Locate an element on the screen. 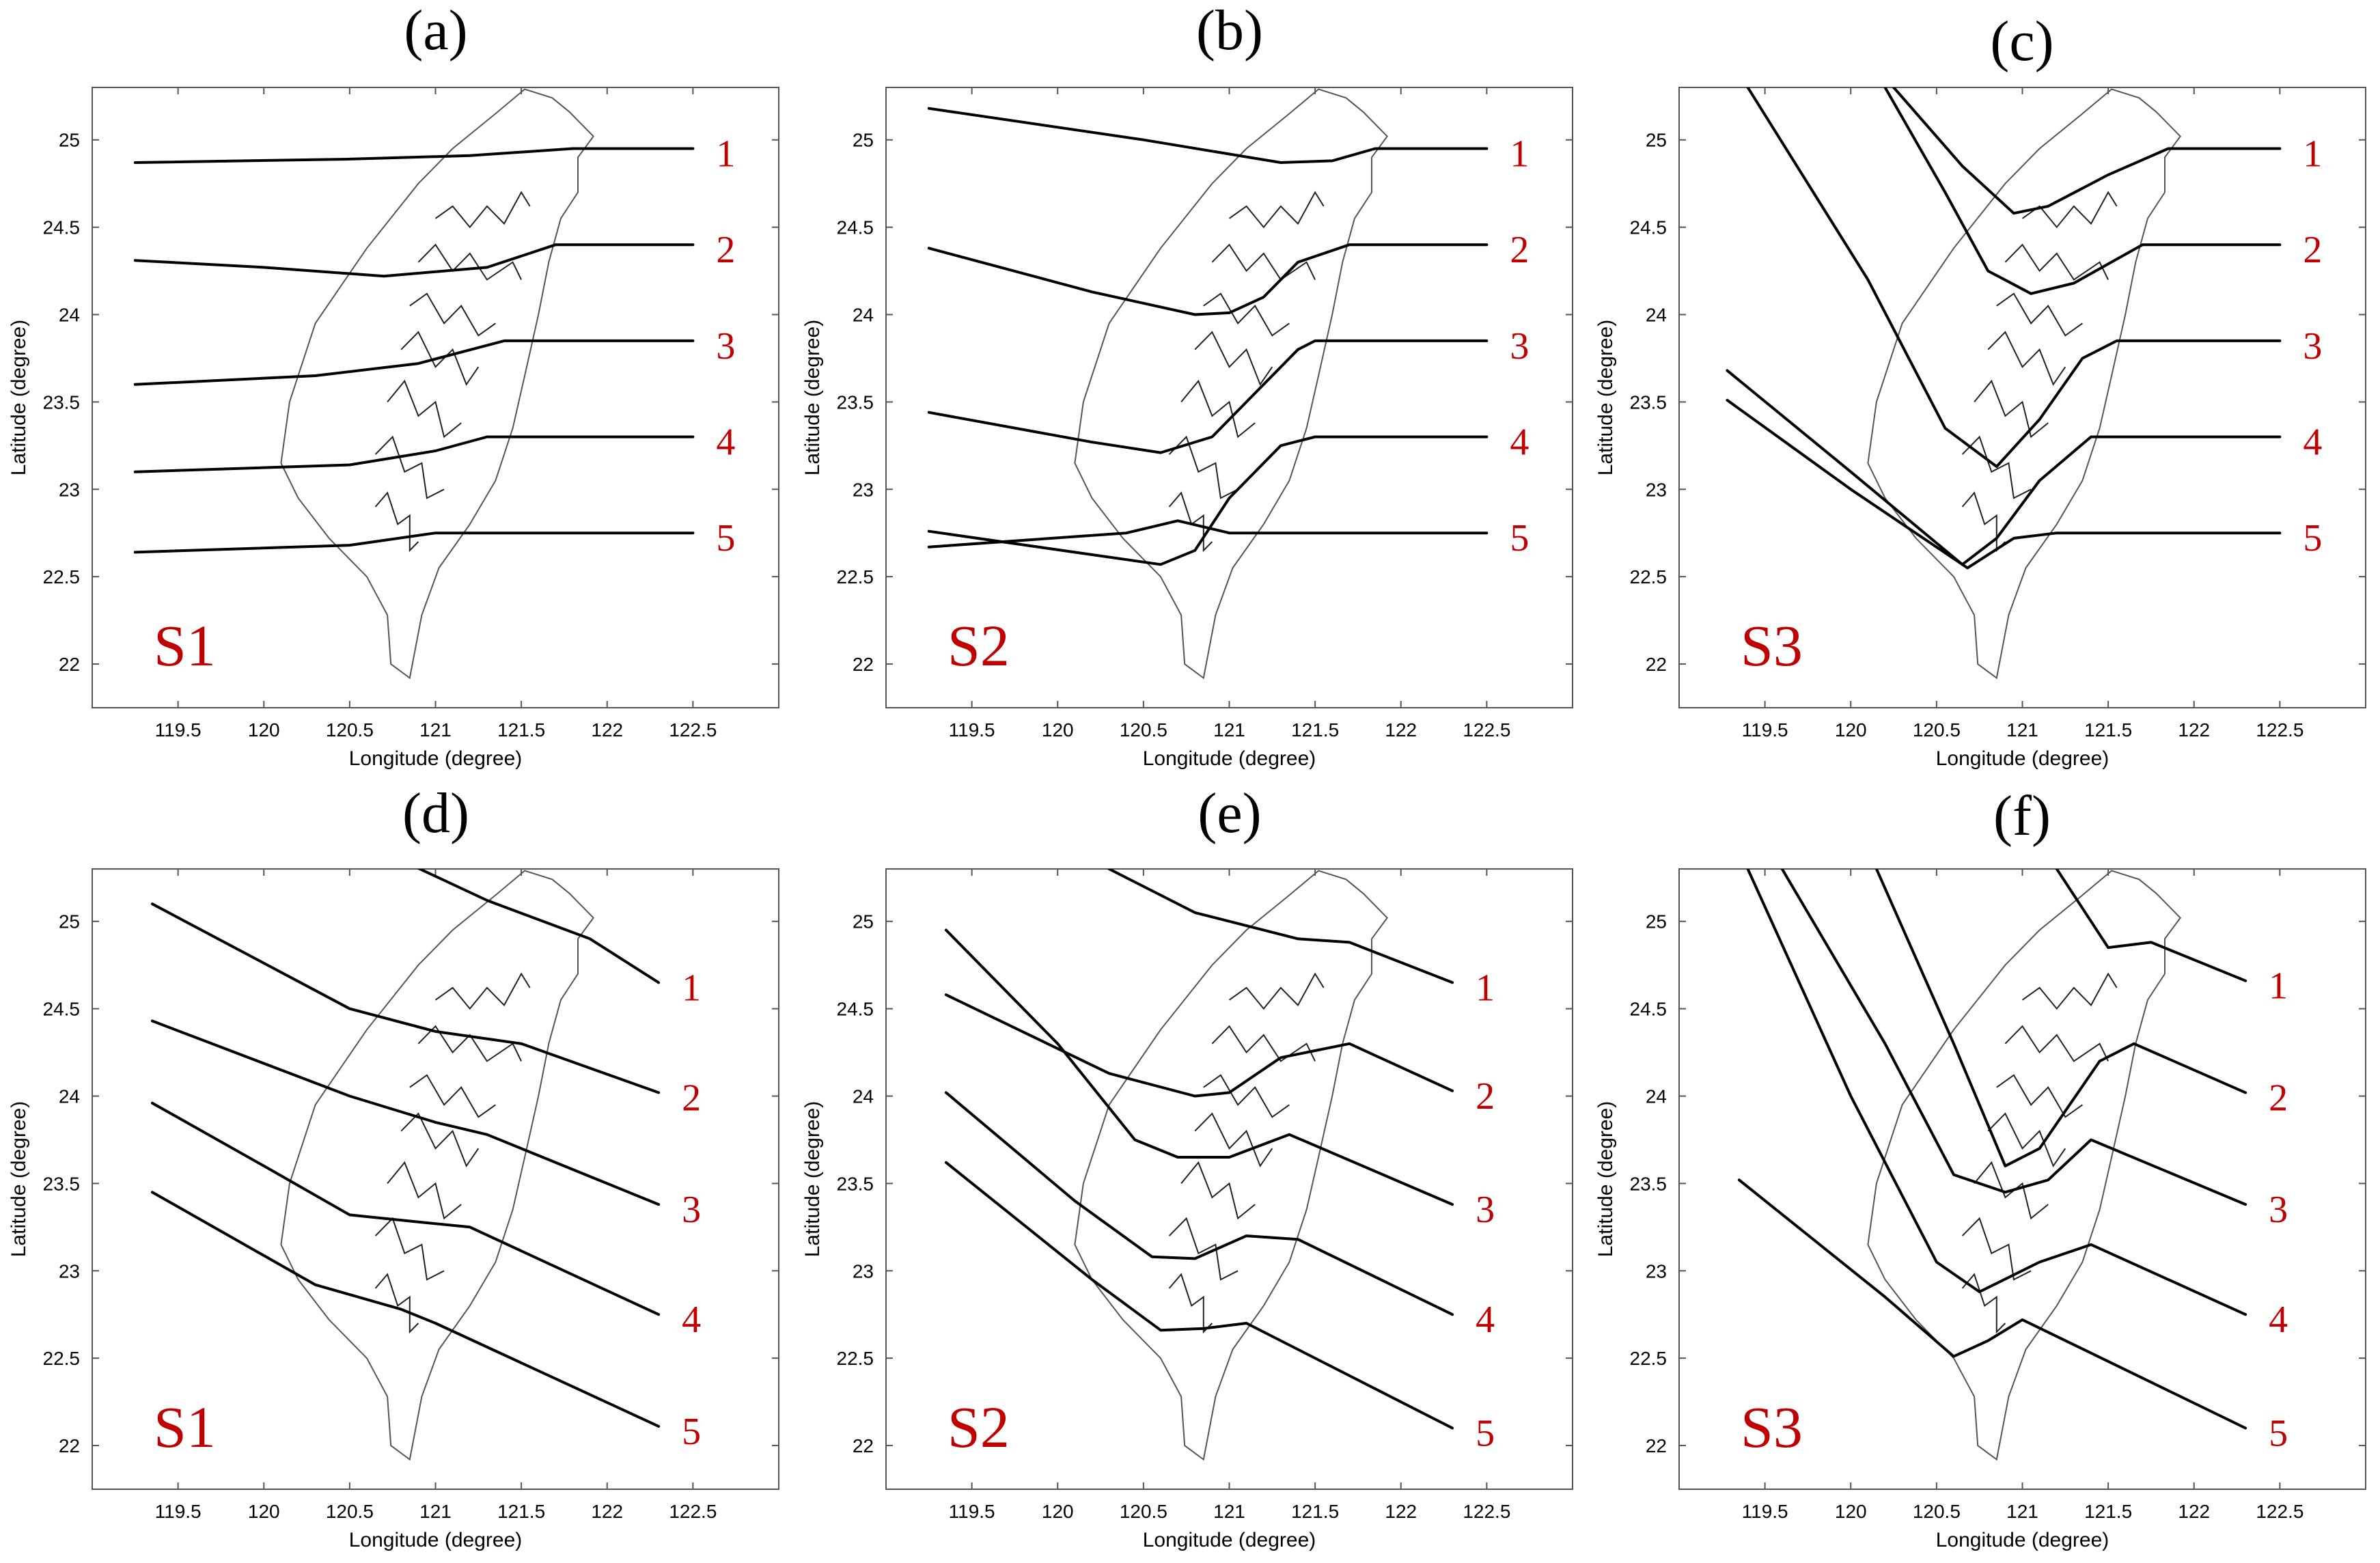 This screenshot has width=2380, height=1563. y-tick-label: 25 is located at coordinates (69, 140).